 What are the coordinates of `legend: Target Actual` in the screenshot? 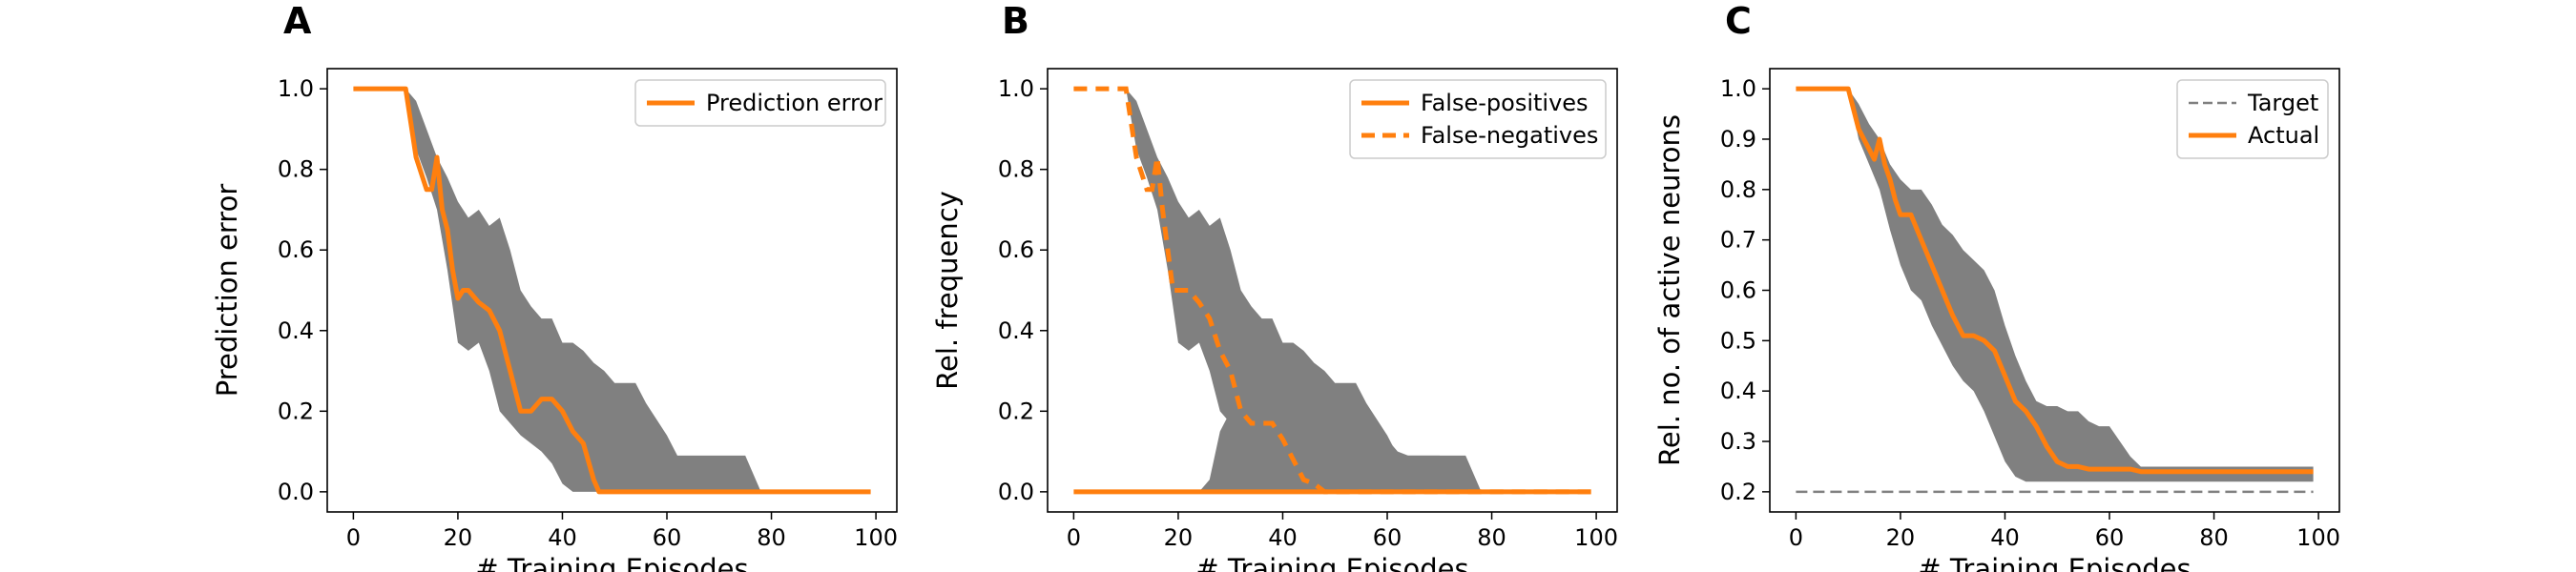 It's located at (2252, 119).